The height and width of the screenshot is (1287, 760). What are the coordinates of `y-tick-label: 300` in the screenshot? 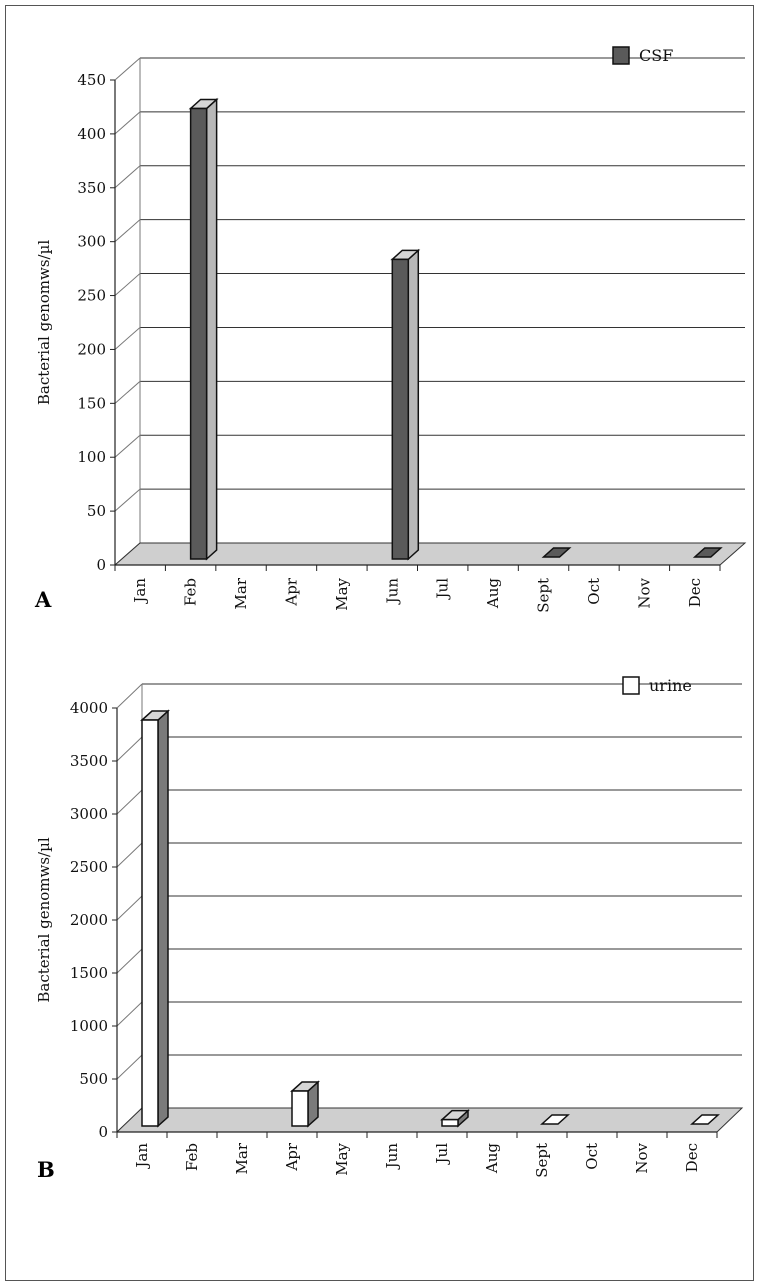 It's located at (91, 242).